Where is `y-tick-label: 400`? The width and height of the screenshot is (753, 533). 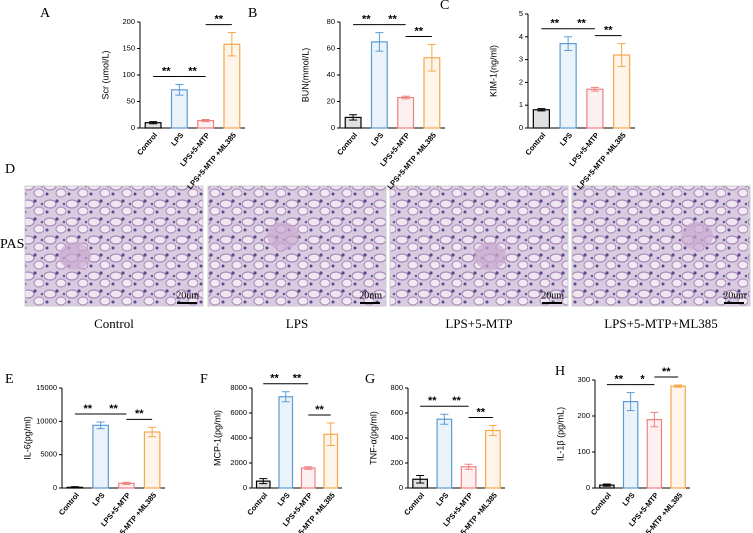 y-tick-label: 400 is located at coordinates (396, 437).